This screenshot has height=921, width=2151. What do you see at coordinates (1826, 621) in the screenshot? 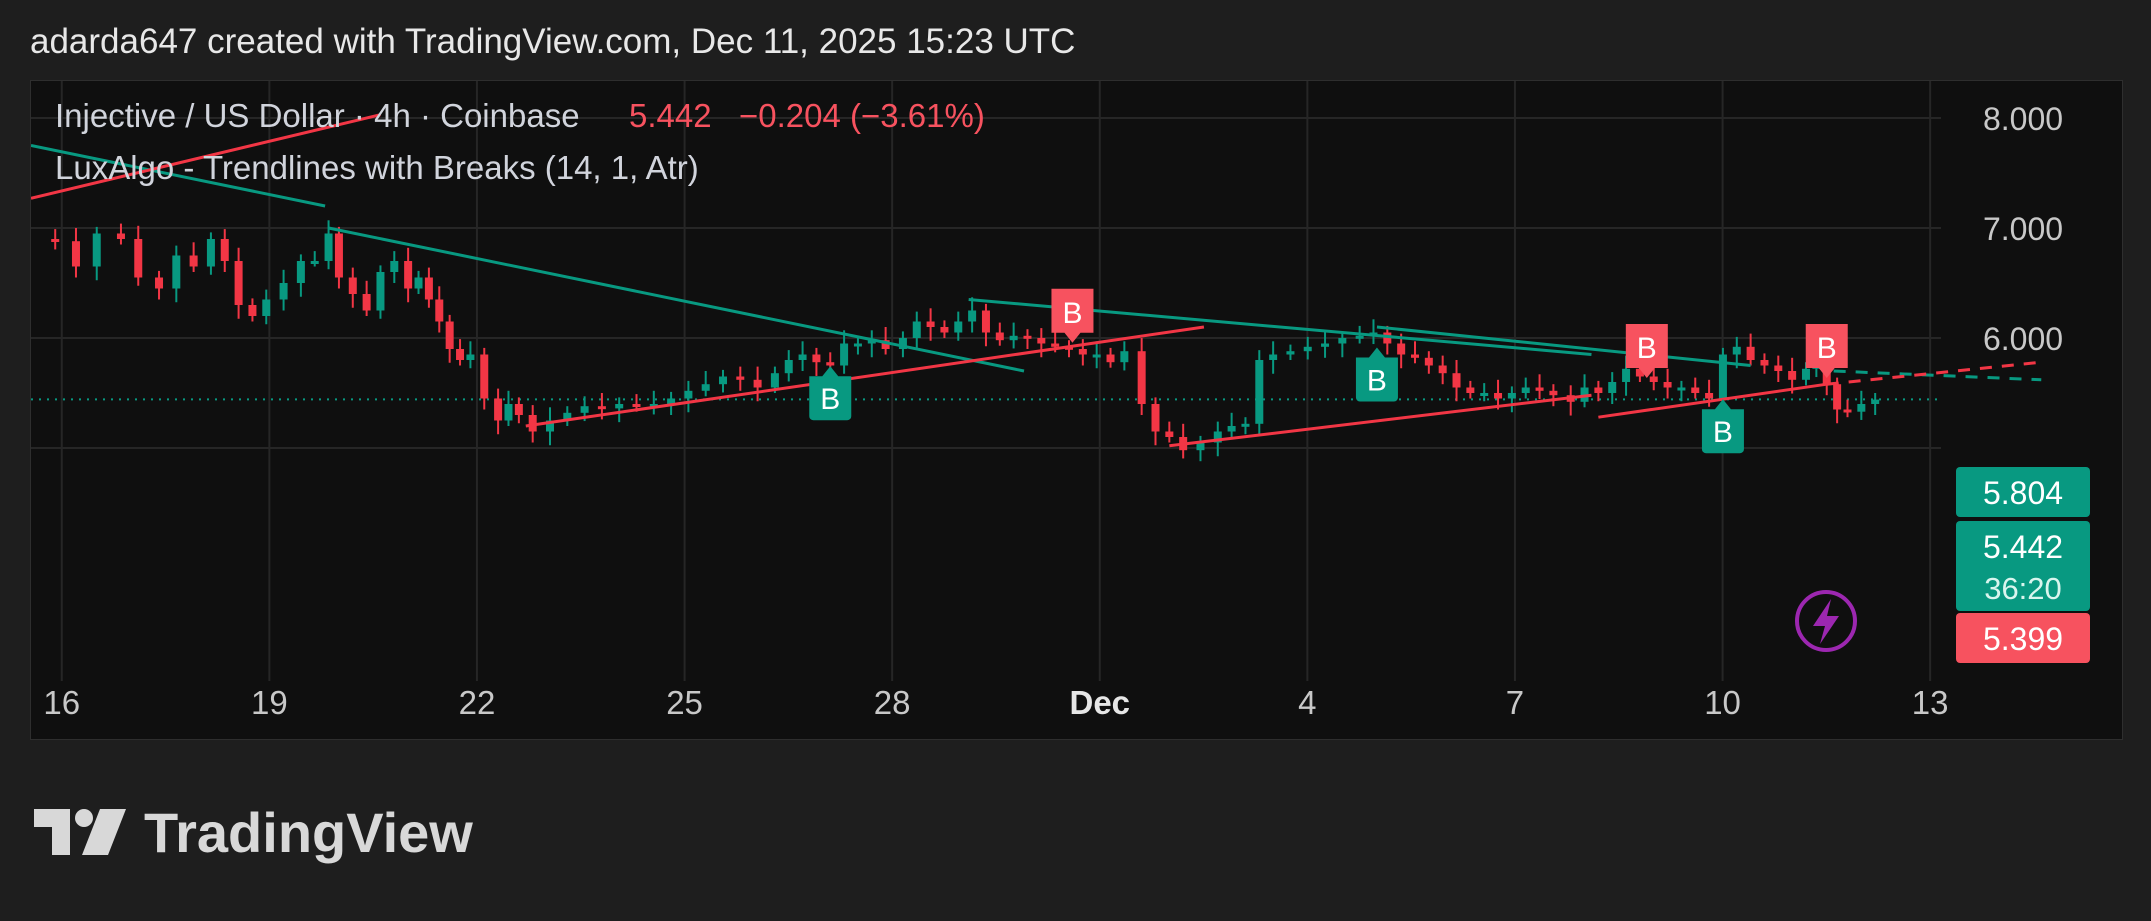
I see `lightning-alert-icon` at bounding box center [1826, 621].